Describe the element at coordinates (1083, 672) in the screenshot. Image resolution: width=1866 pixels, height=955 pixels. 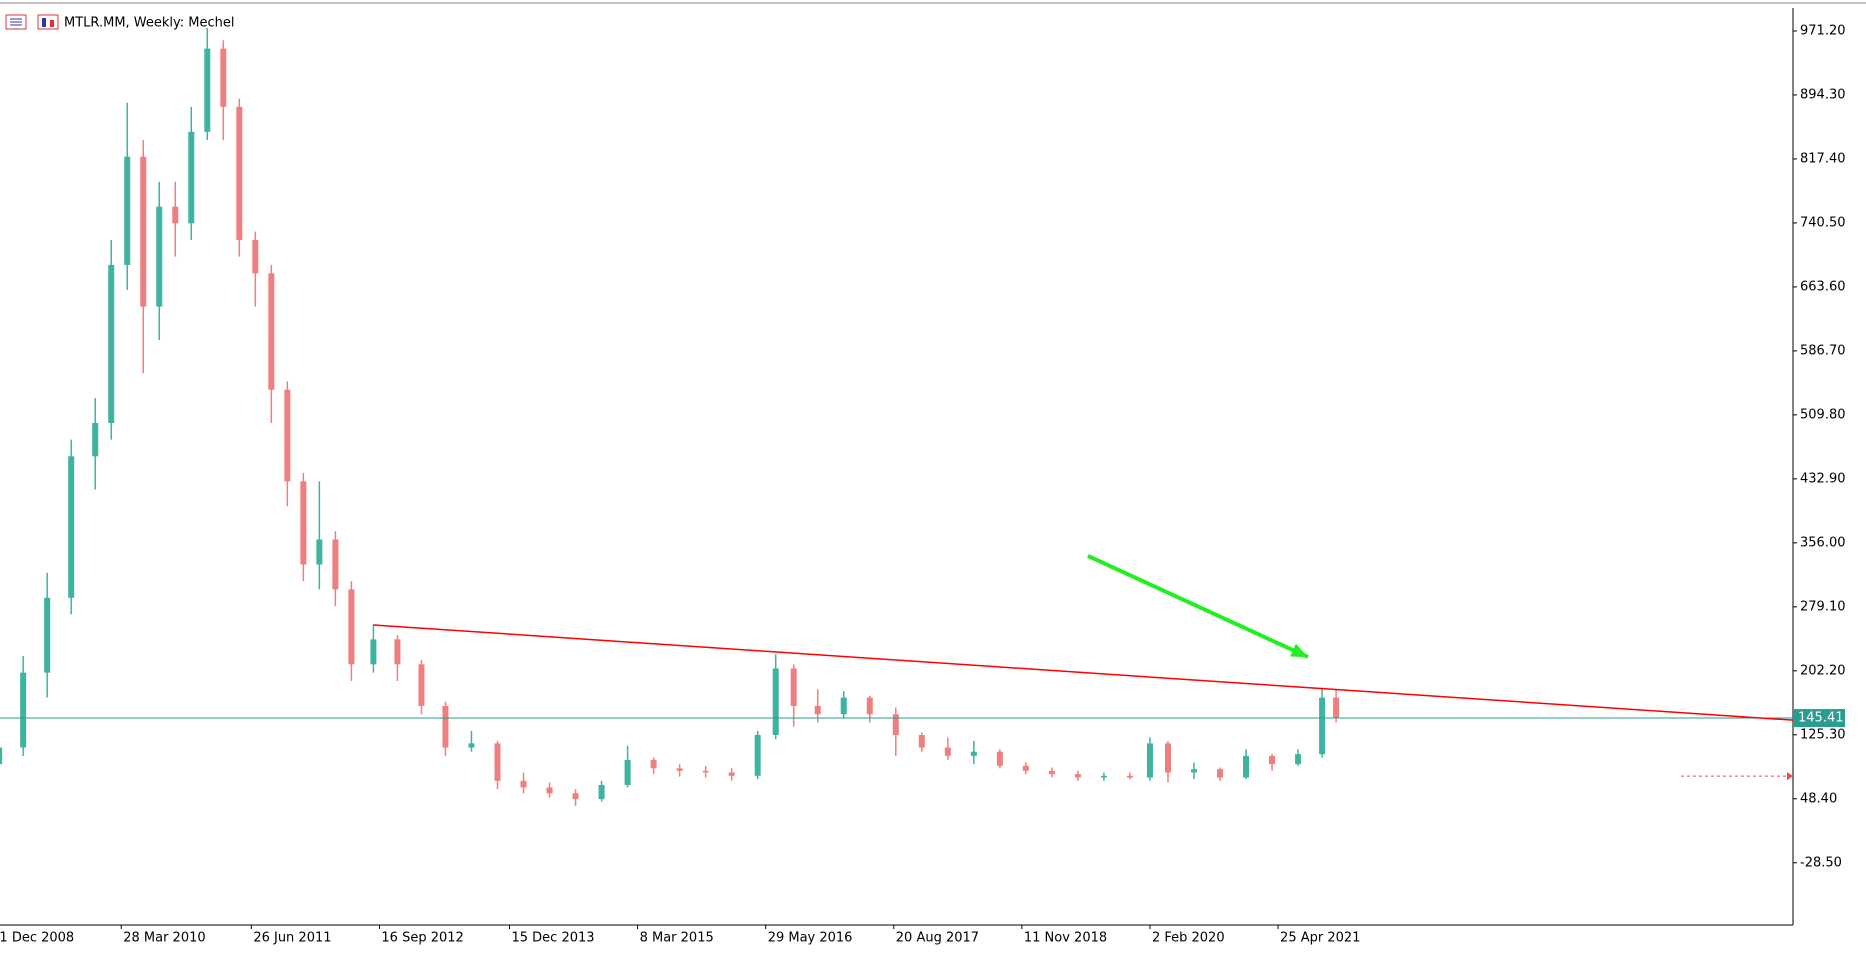
I see `trendline` at that location.